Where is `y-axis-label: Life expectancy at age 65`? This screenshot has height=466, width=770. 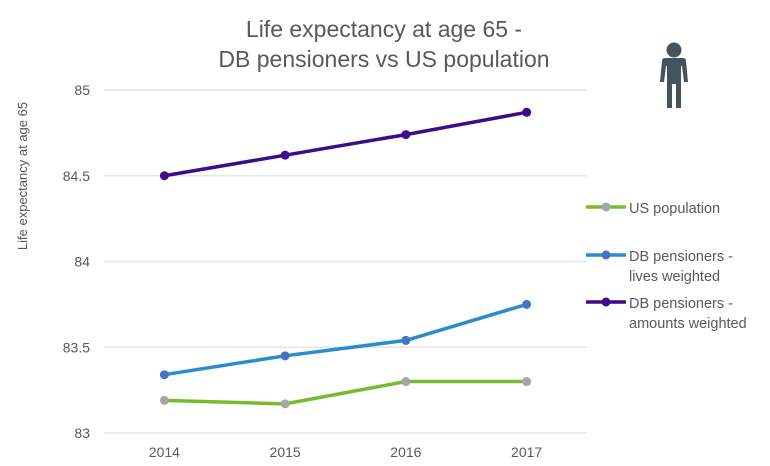 y-axis-label: Life expectancy at age 65 is located at coordinates (22, 176).